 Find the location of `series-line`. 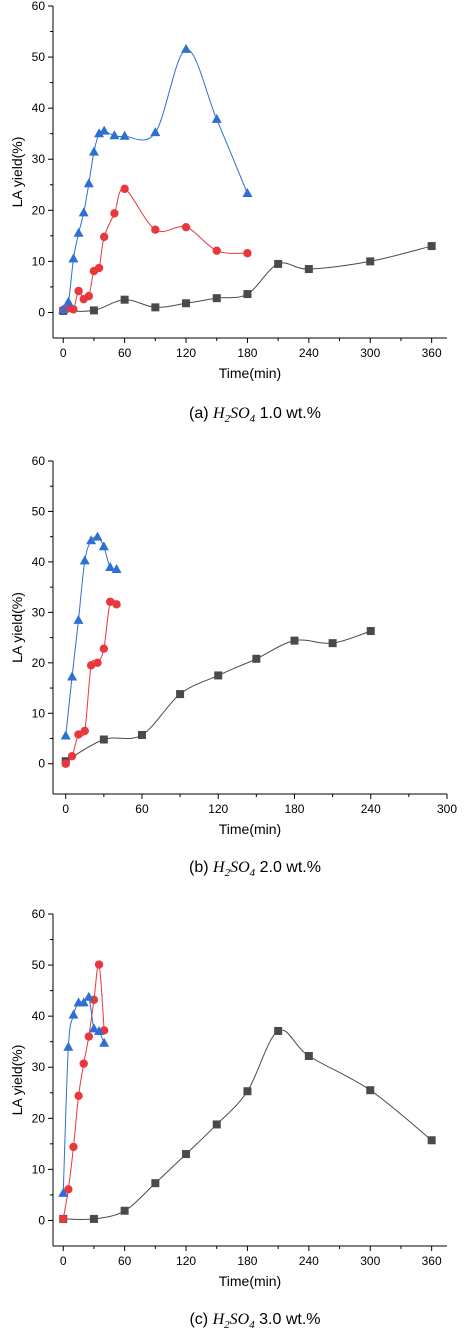

series-line is located at coordinates (83, 1094).